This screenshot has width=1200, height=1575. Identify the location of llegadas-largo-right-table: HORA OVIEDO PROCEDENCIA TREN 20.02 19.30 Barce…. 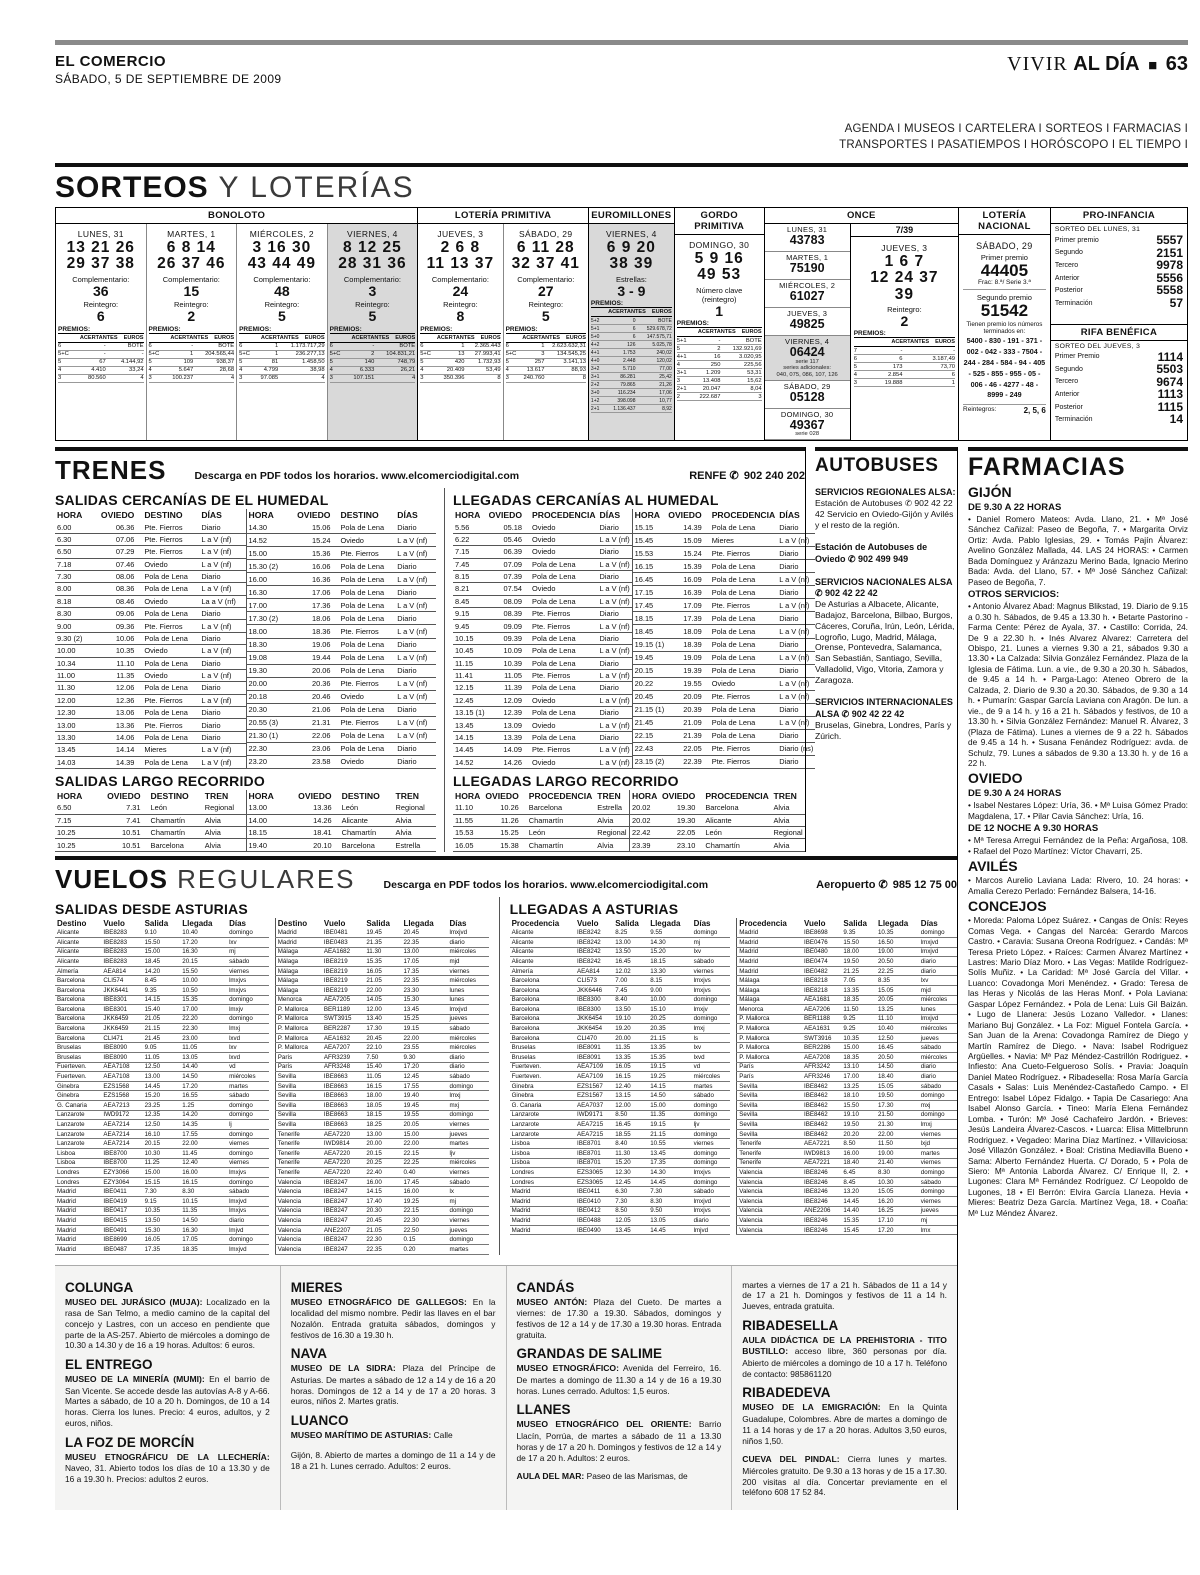
(717, 820).